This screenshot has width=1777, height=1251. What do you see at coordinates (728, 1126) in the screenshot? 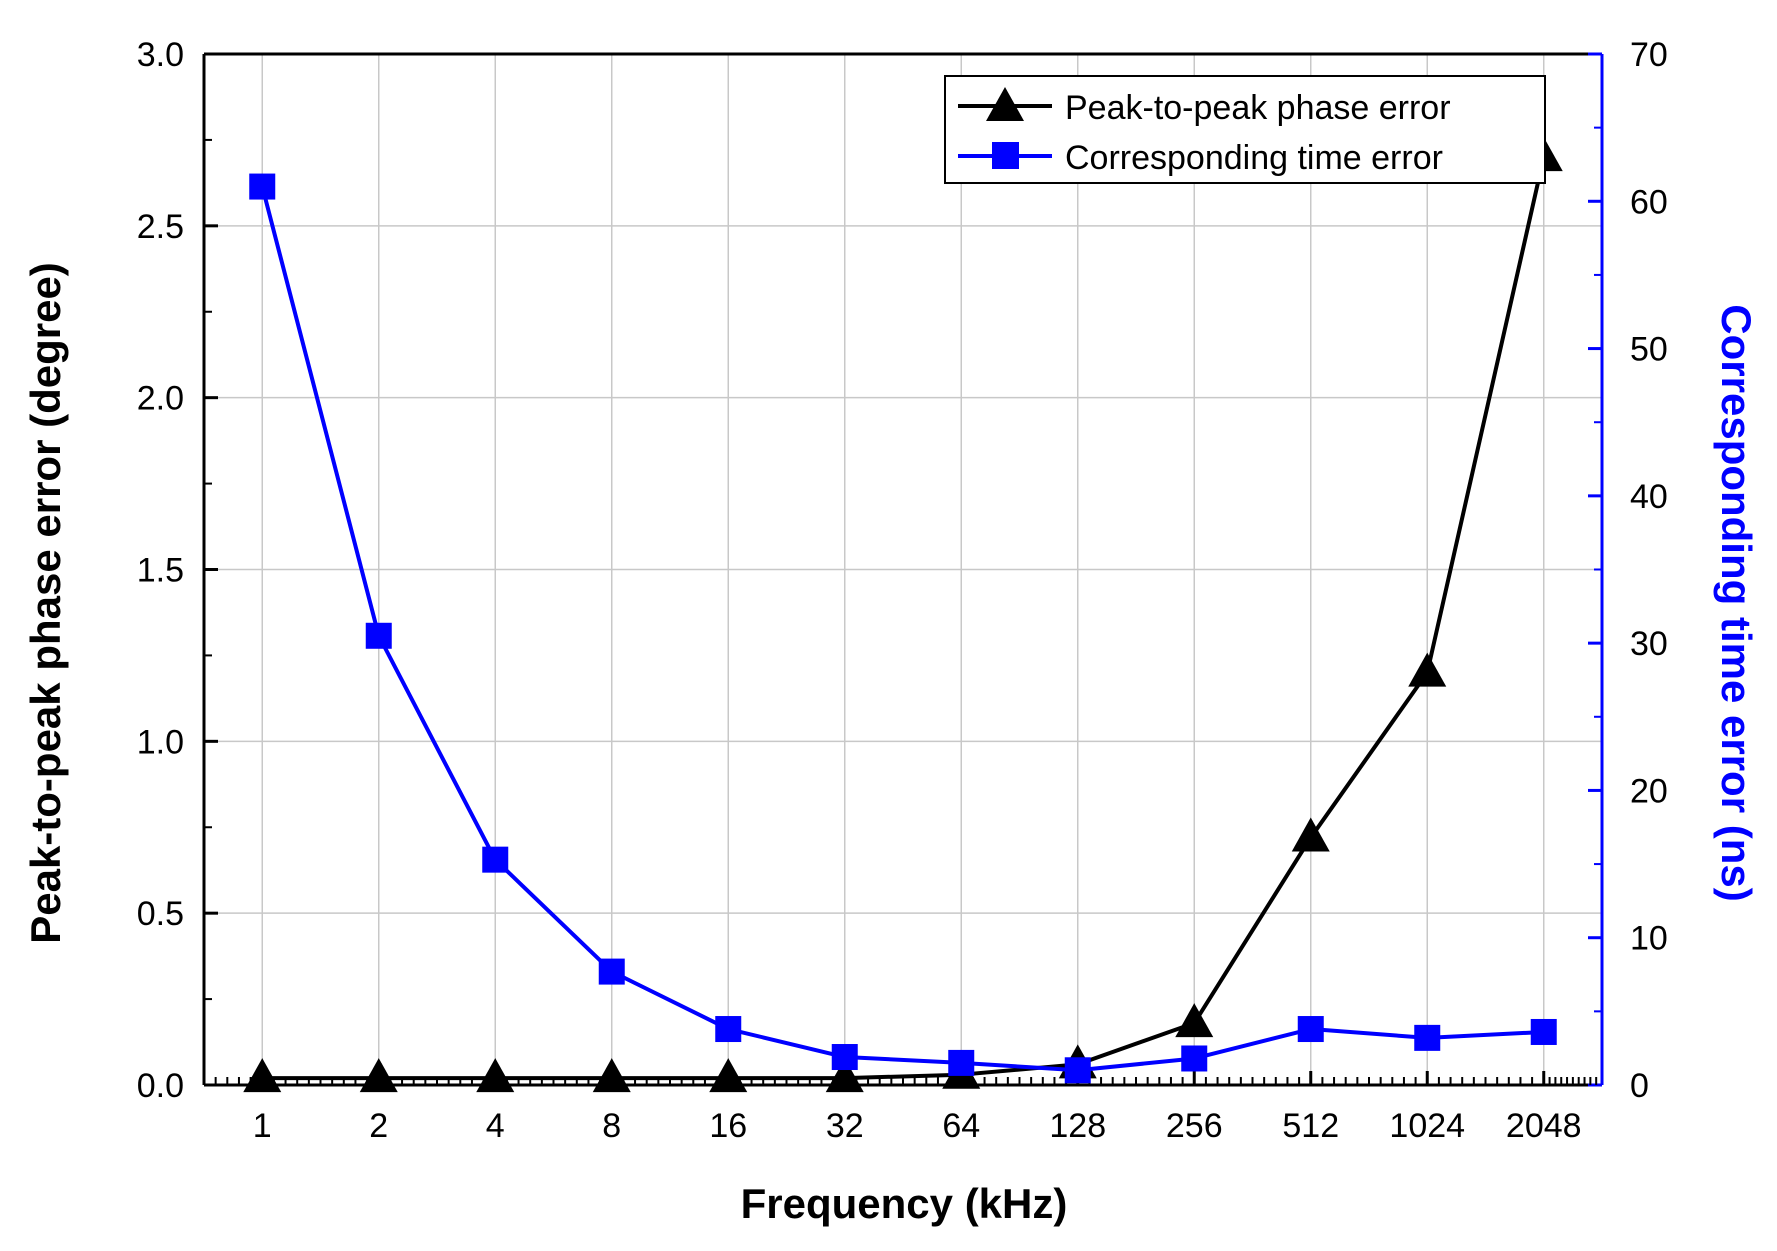
I see `x-tick-label: 16` at bounding box center [728, 1126].